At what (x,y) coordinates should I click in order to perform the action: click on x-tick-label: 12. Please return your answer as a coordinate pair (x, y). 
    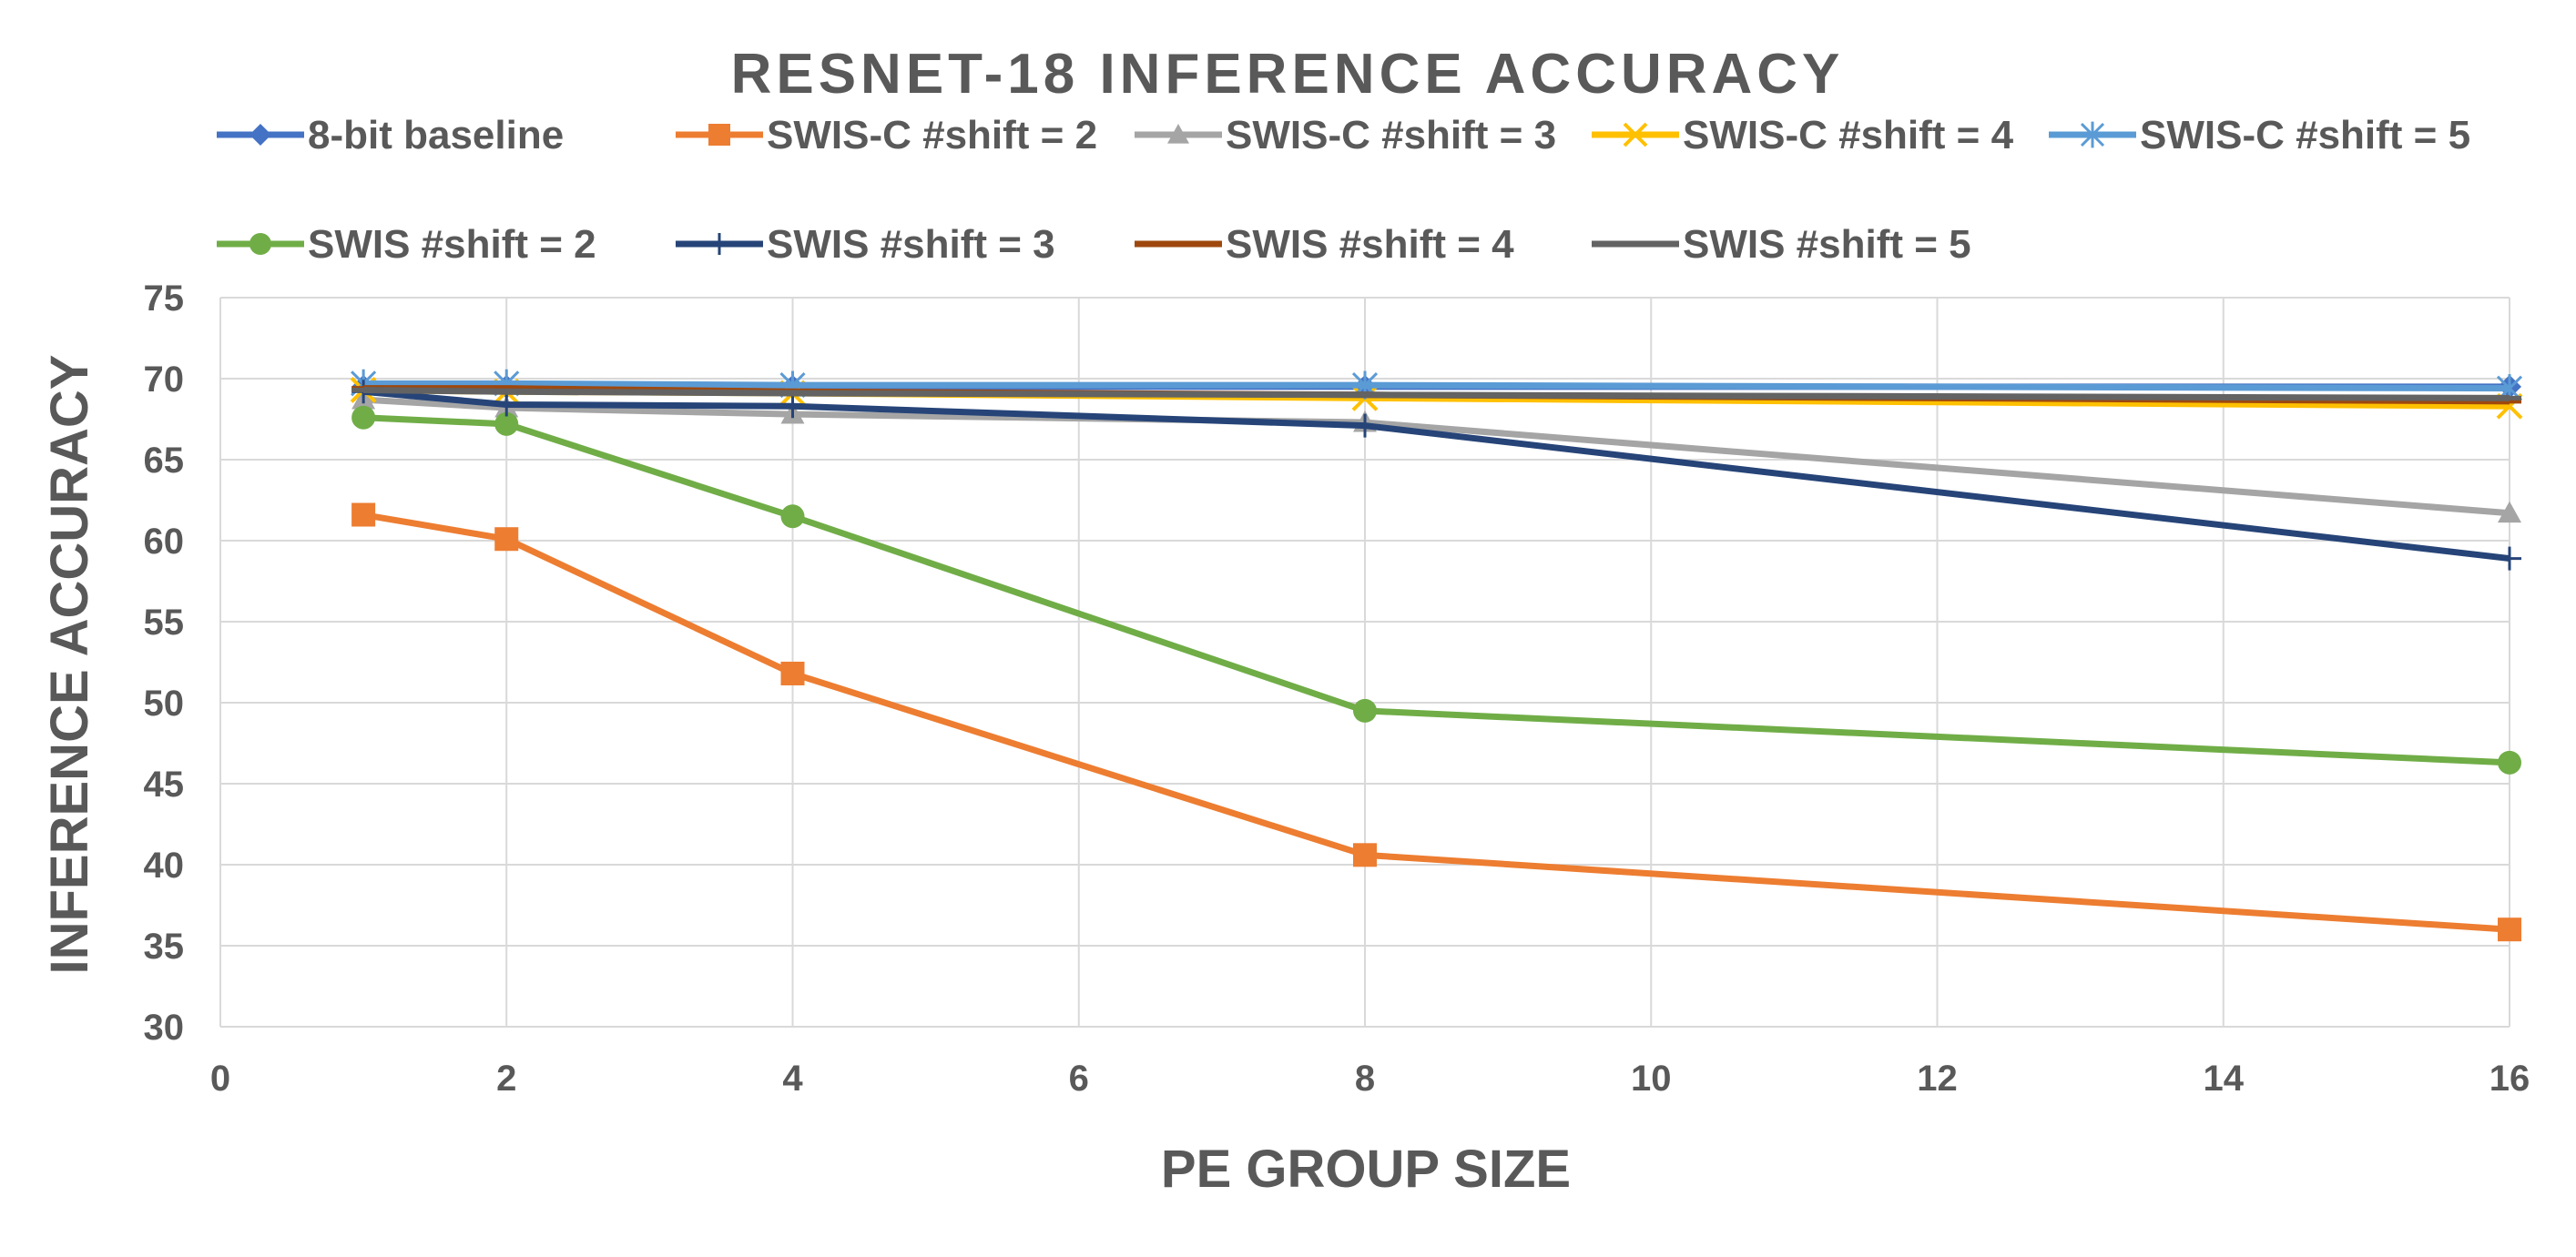
    Looking at the image, I should click on (1938, 1079).